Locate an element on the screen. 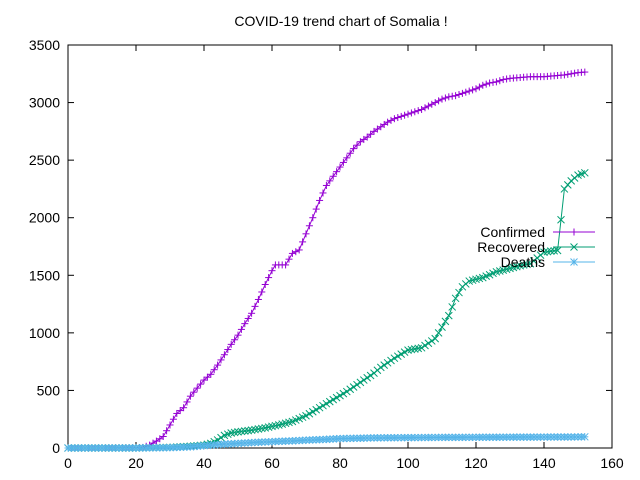 This screenshot has height=480, width=640. chart-title: COVID-19 trend chart of Somalia ! is located at coordinates (340, 21).